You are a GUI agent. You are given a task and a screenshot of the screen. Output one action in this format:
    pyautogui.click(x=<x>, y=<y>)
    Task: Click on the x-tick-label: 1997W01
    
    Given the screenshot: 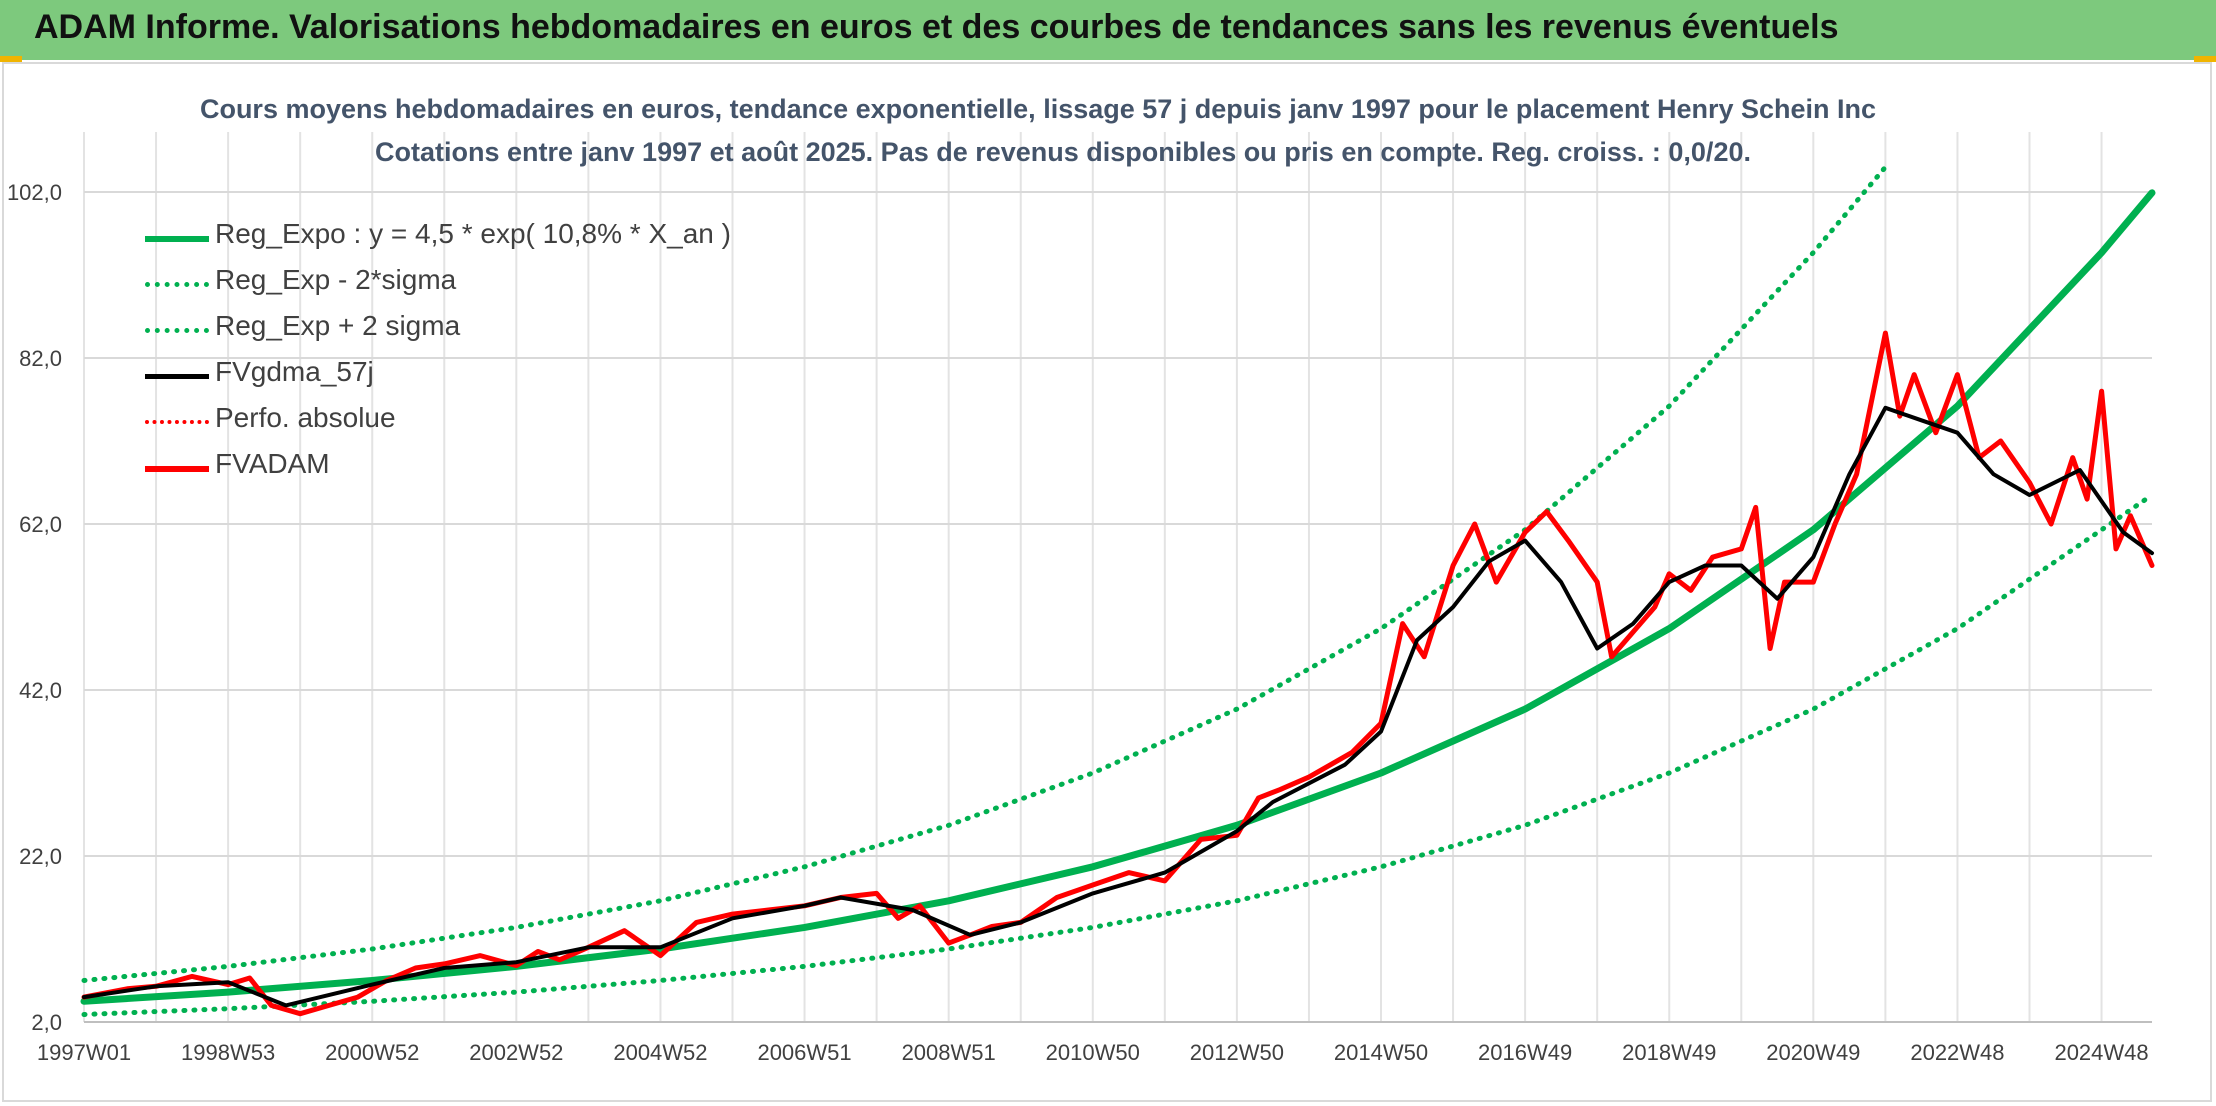 What is the action you would take?
    pyautogui.click(x=84, y=1052)
    